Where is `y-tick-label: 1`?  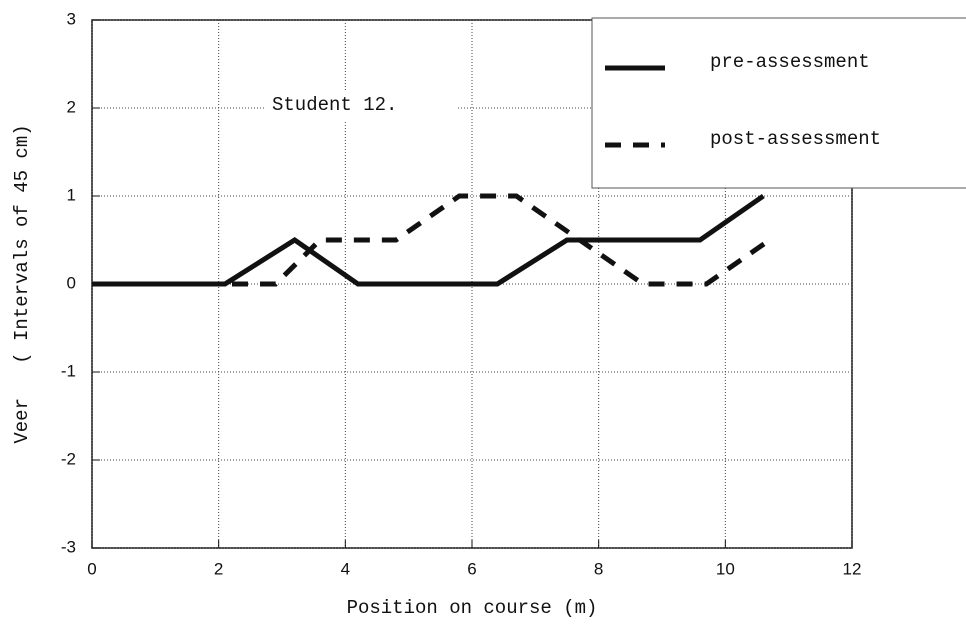 y-tick-label: 1 is located at coordinates (71, 194).